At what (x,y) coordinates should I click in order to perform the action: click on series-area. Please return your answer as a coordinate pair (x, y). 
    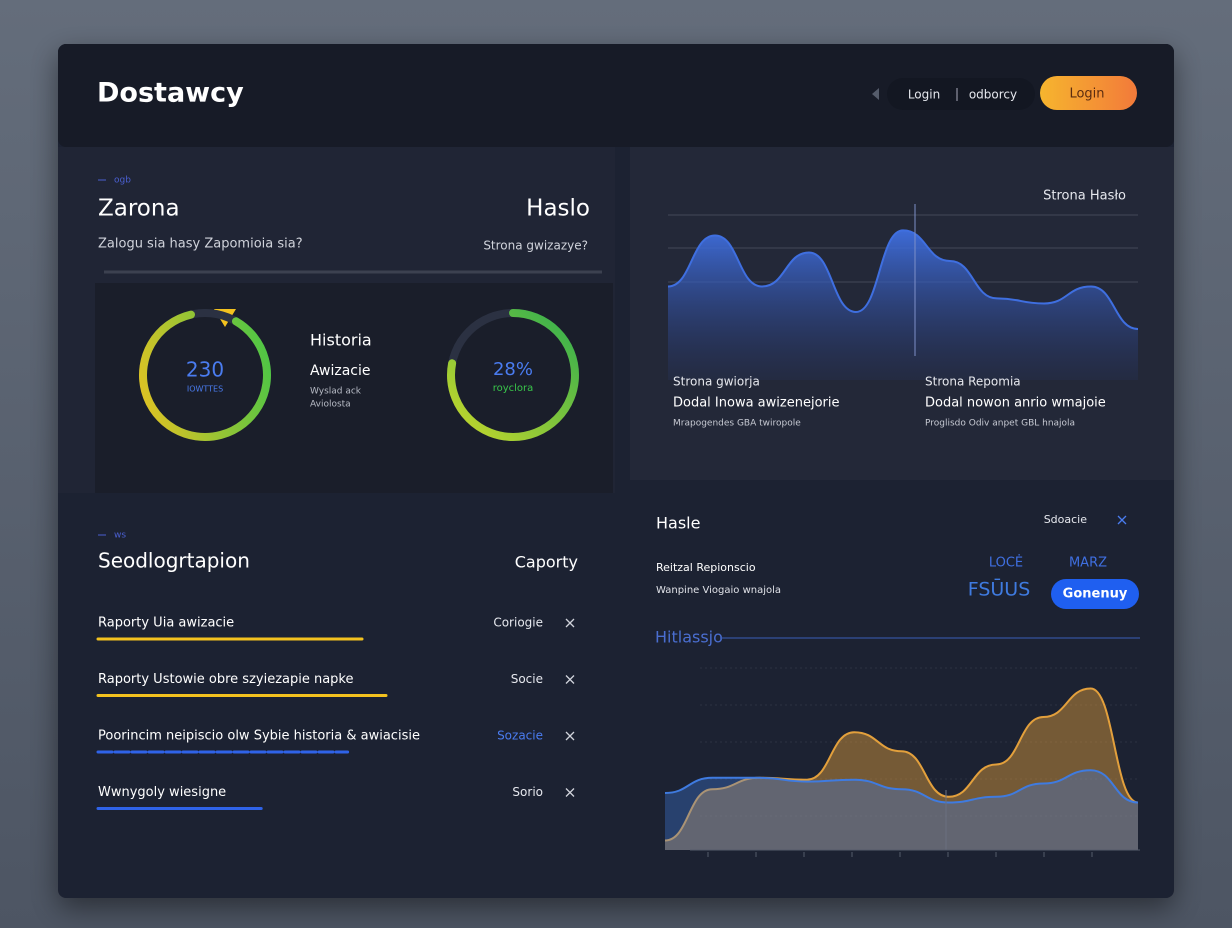
    Looking at the image, I should click on (901, 769).